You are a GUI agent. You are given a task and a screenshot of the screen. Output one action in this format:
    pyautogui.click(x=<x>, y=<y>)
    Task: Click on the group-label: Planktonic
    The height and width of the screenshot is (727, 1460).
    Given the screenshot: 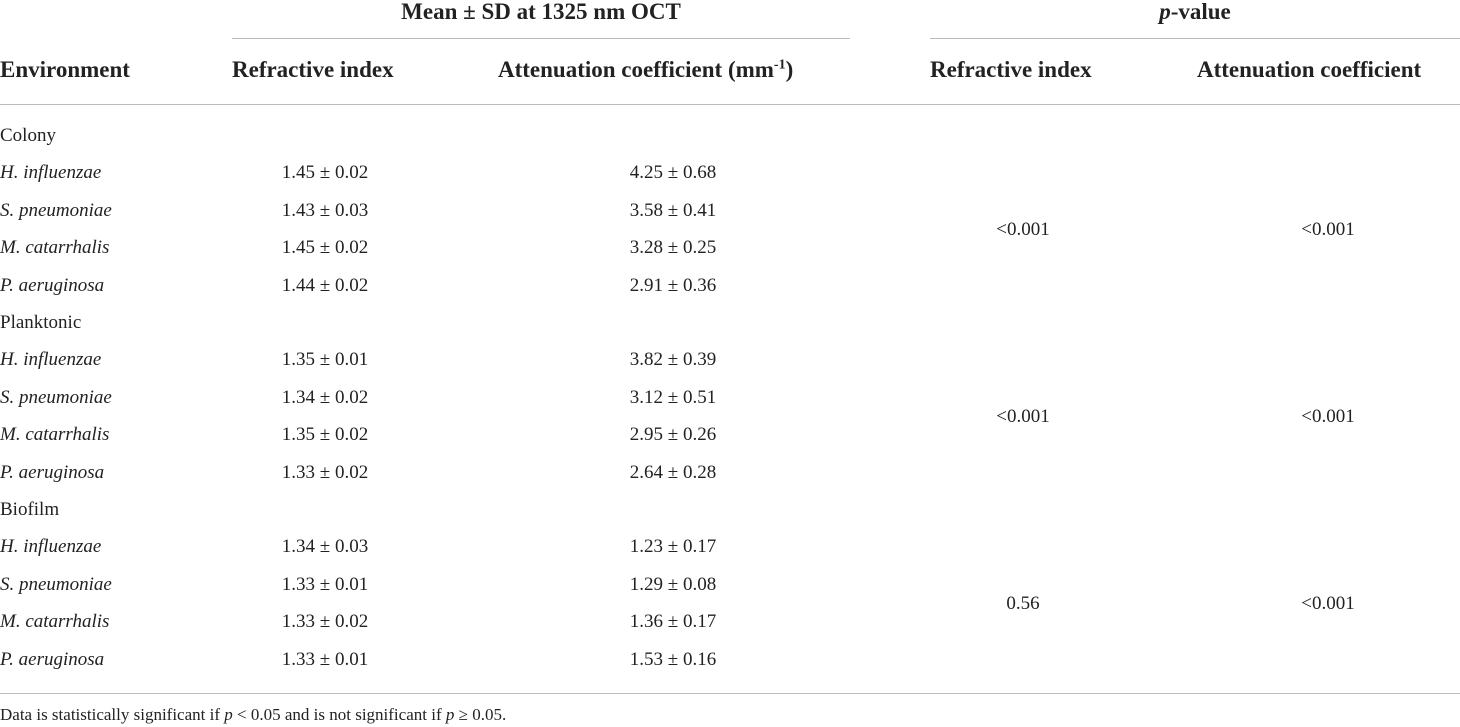 What is the action you would take?
    pyautogui.click(x=41, y=322)
    